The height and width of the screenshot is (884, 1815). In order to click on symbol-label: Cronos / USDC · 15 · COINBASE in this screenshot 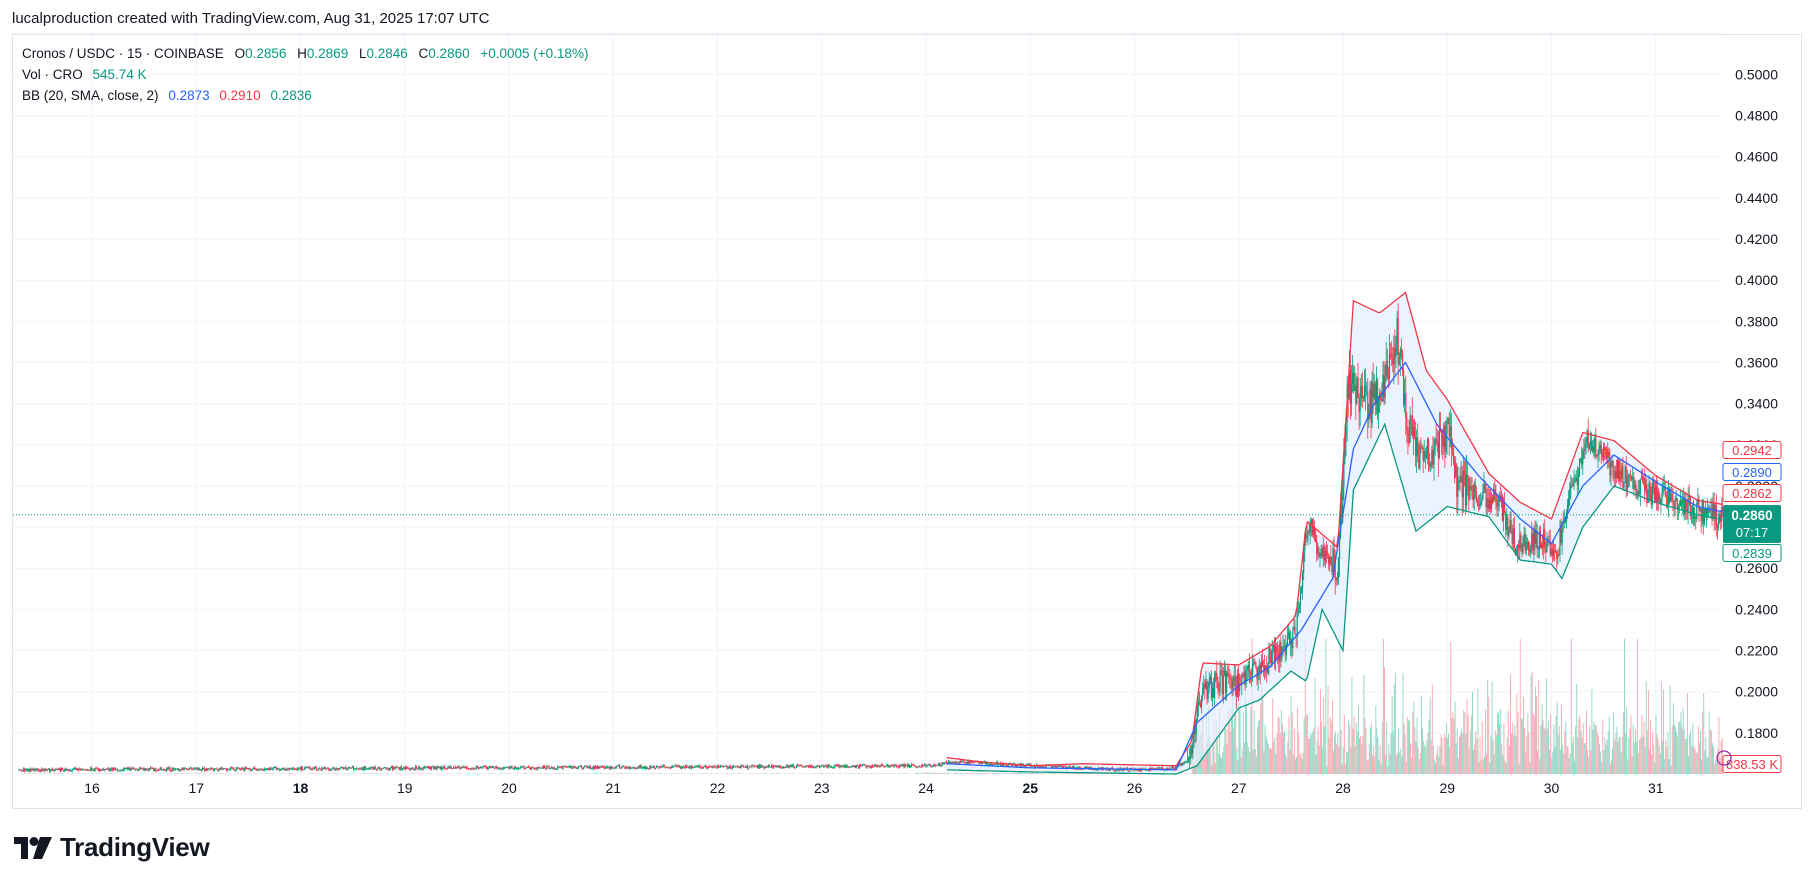, I will do `click(123, 53)`.